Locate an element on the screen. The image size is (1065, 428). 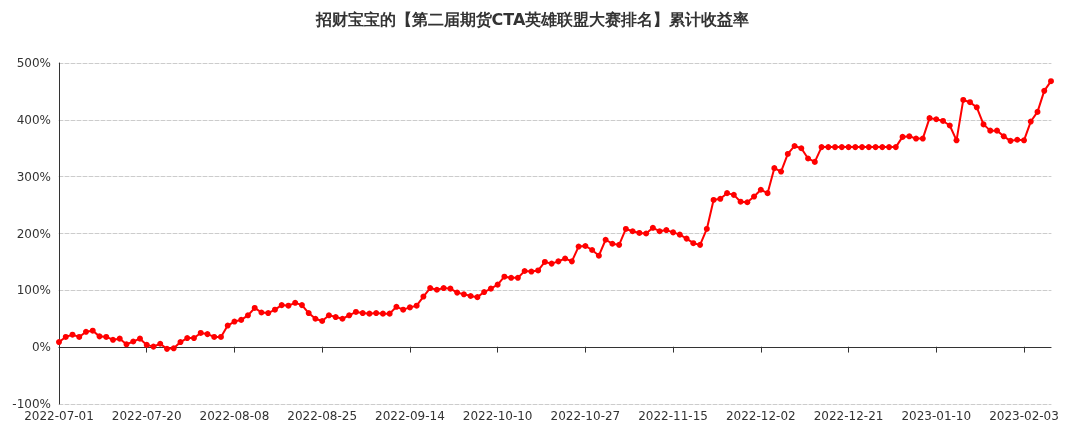
x-tick-label: 2023-01-10 is located at coordinates (936, 416).